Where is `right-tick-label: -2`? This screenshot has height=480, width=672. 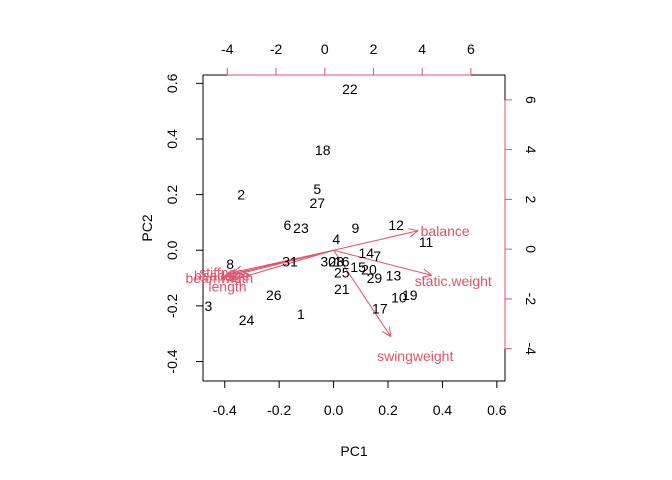
right-tick-label: -2 is located at coordinates (531, 299).